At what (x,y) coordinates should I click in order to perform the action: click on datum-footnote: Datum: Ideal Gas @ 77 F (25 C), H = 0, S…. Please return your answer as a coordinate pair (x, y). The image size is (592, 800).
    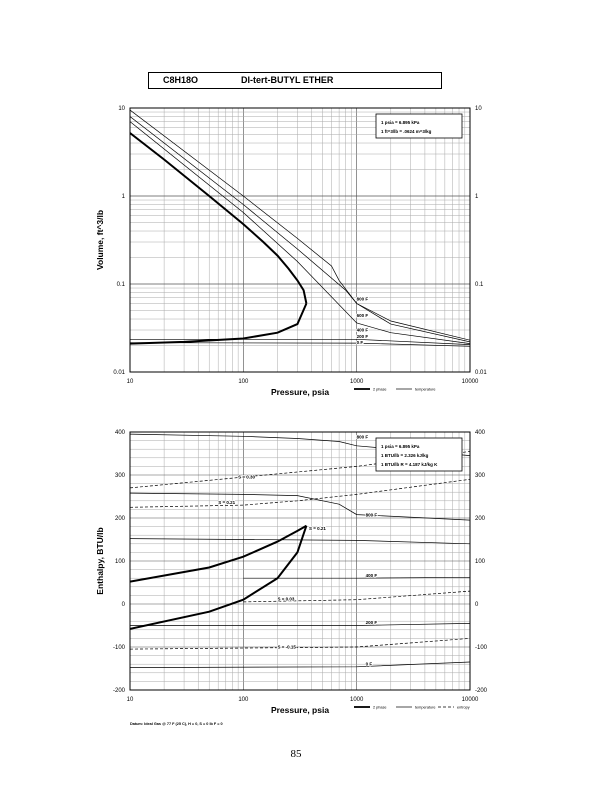
    Looking at the image, I should click on (176, 724).